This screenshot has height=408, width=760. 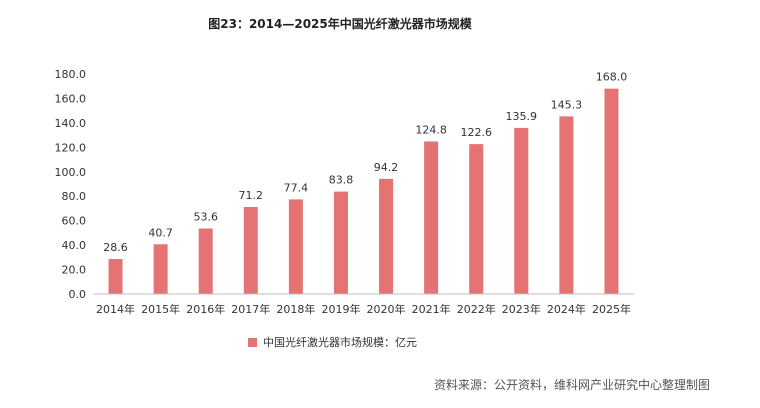 I want to click on data-label: 40.7, so click(x=160, y=232).